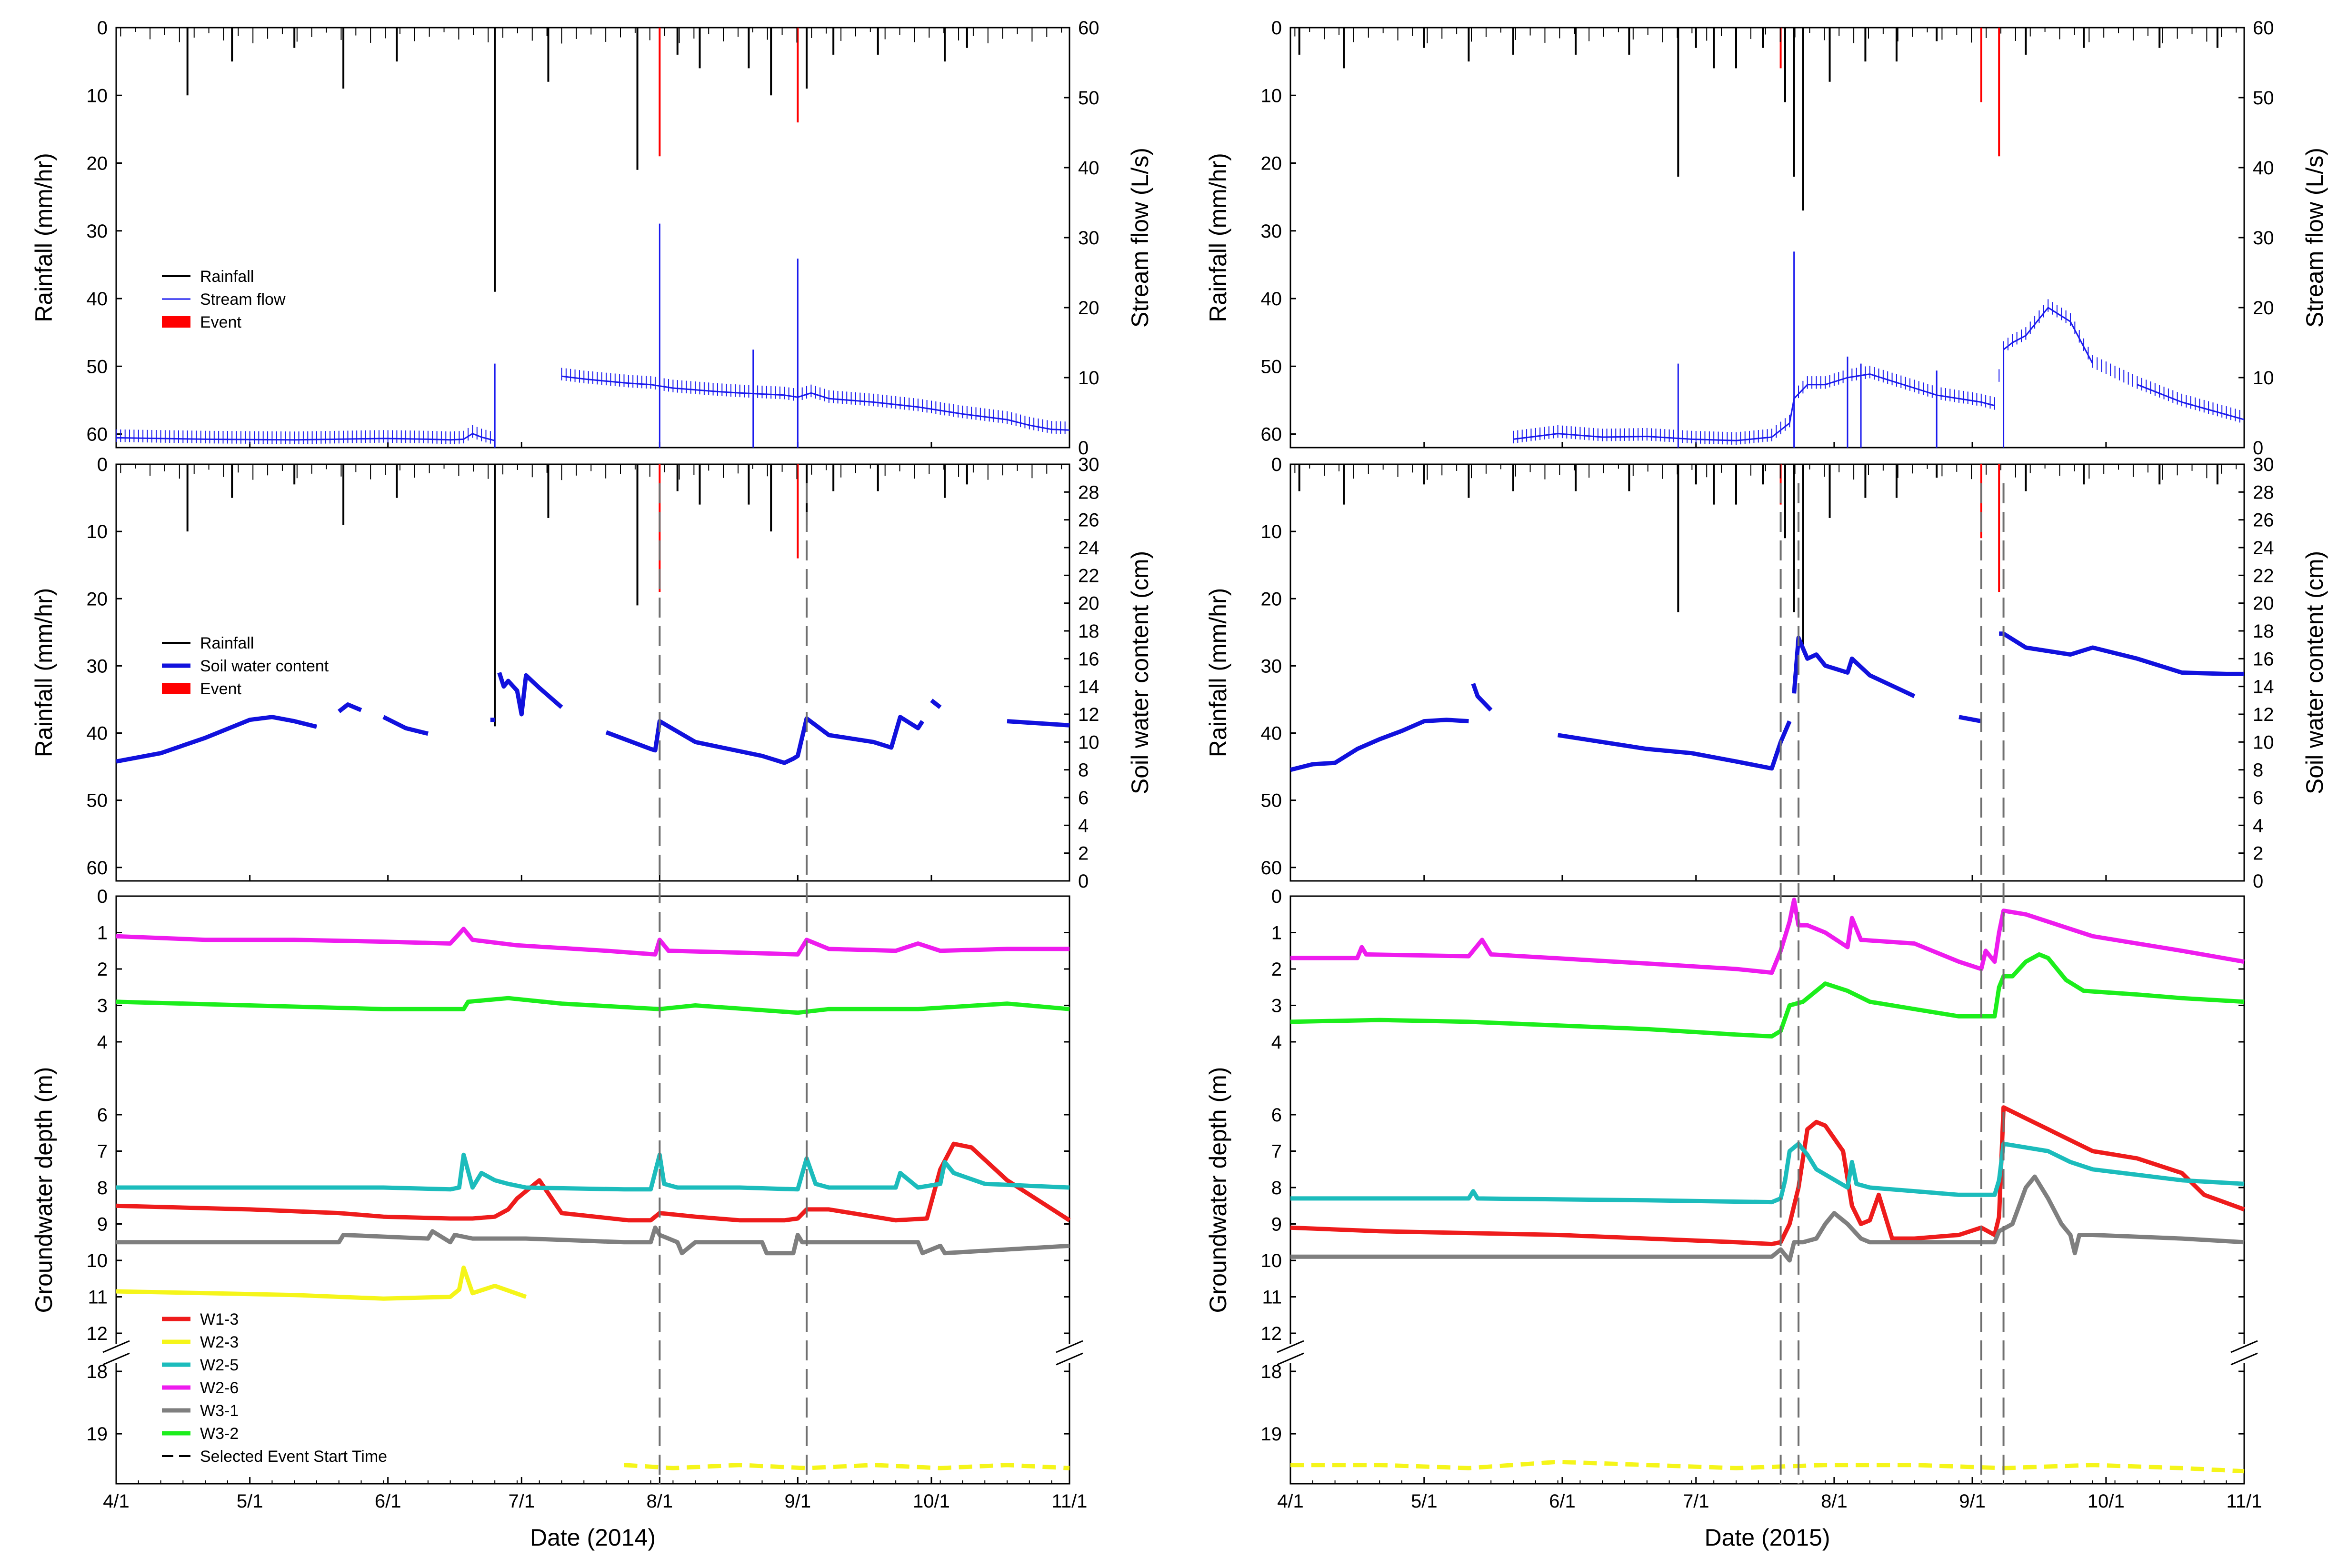 The image size is (2348, 1568). What do you see at coordinates (219, 1365) in the screenshot?
I see `legend-w2-5-label: W2-5` at bounding box center [219, 1365].